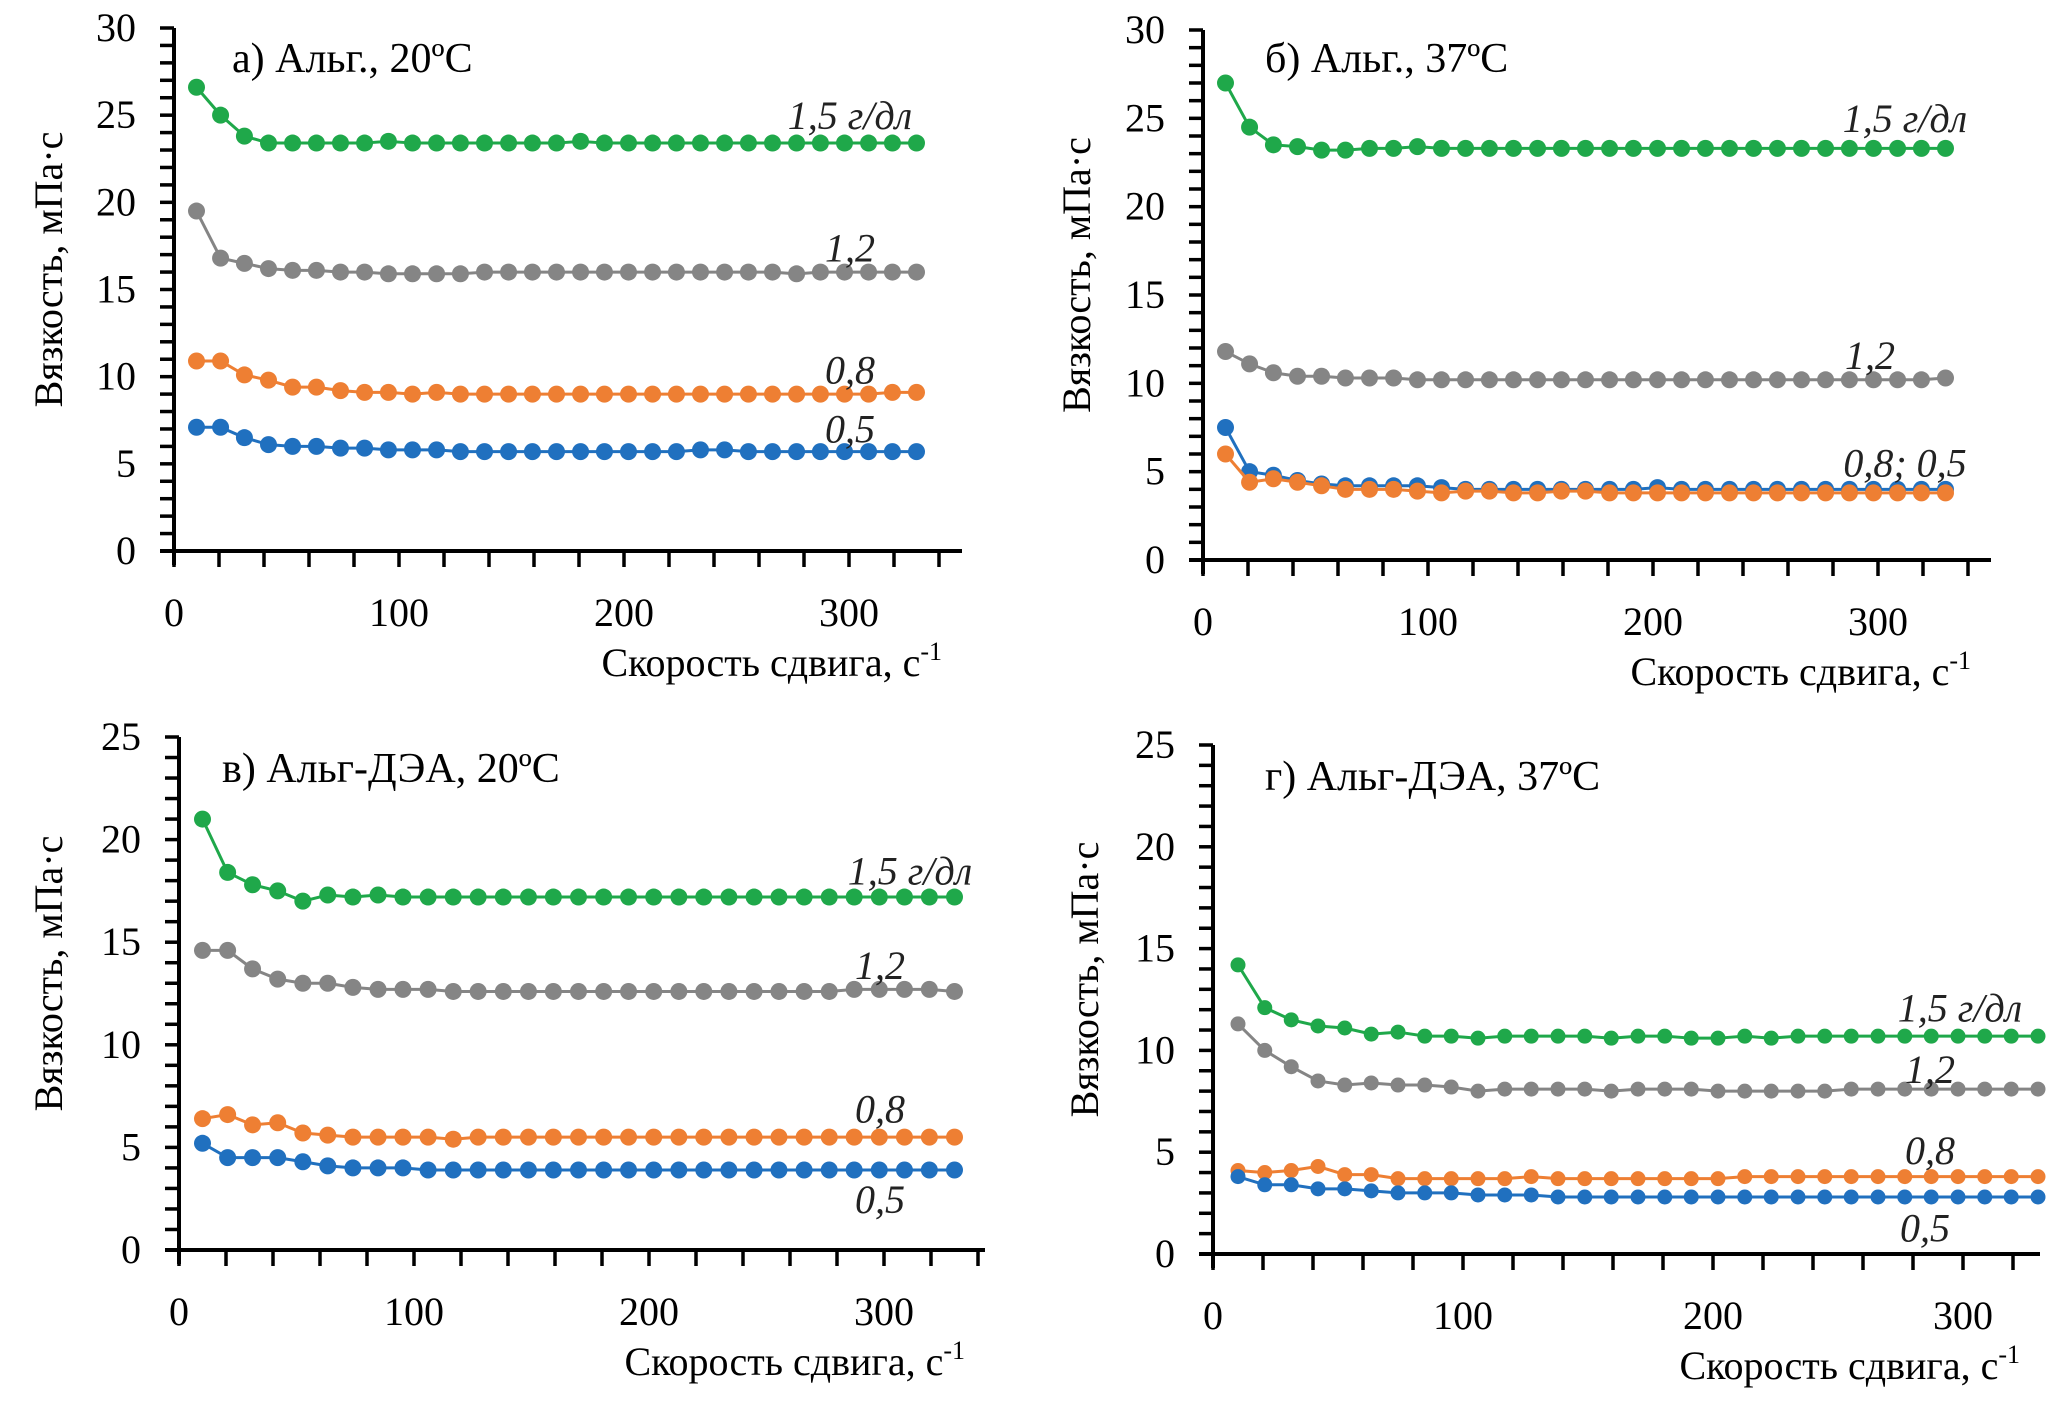 The width and height of the screenshot is (2067, 1417). Describe the element at coordinates (1145, 206) in the screenshot. I see `y-tick-label: 20` at that location.